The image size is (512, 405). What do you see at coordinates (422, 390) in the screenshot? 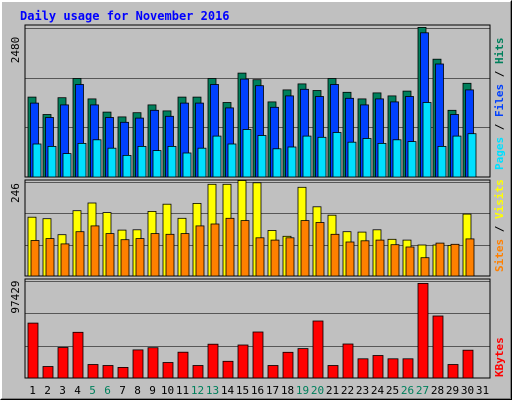
I see `x-tick-label: 27` at bounding box center [422, 390].